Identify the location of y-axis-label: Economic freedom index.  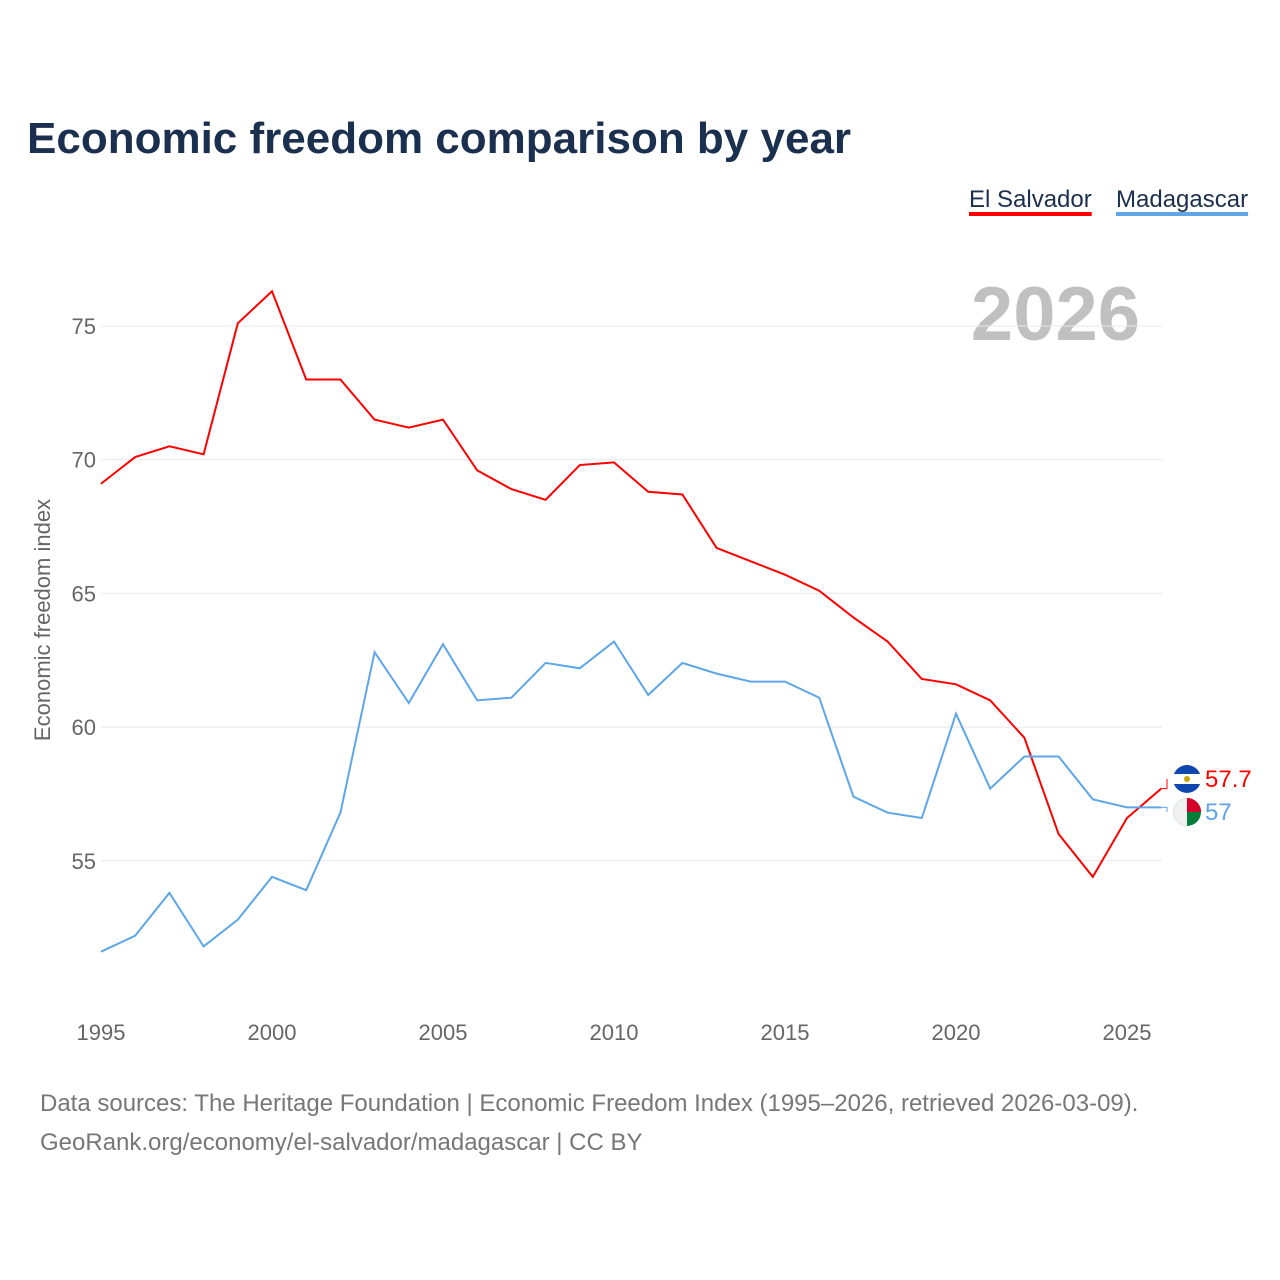
(42, 620).